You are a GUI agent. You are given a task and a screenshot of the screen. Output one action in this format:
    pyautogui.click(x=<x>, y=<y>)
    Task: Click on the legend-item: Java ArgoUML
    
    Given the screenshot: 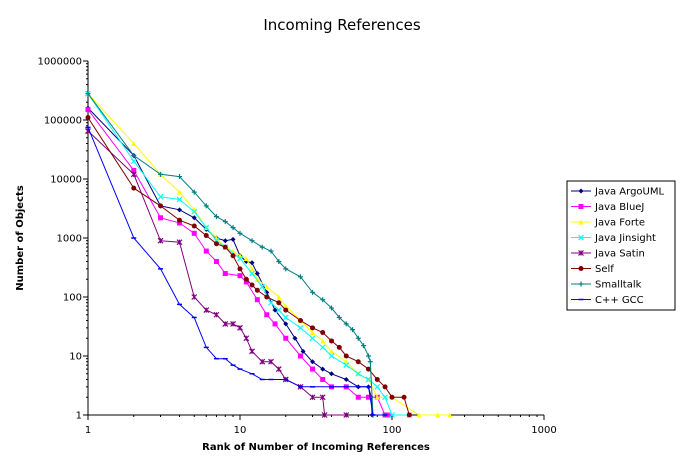 What is the action you would take?
    pyautogui.click(x=617, y=192)
    